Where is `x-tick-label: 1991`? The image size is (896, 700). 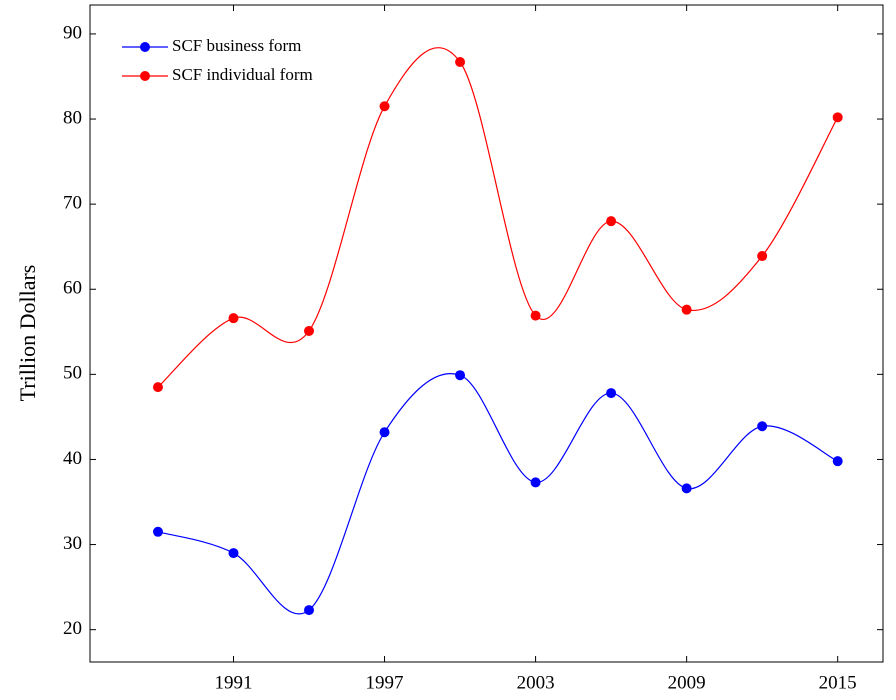 x-tick-label: 1991 is located at coordinates (233, 682).